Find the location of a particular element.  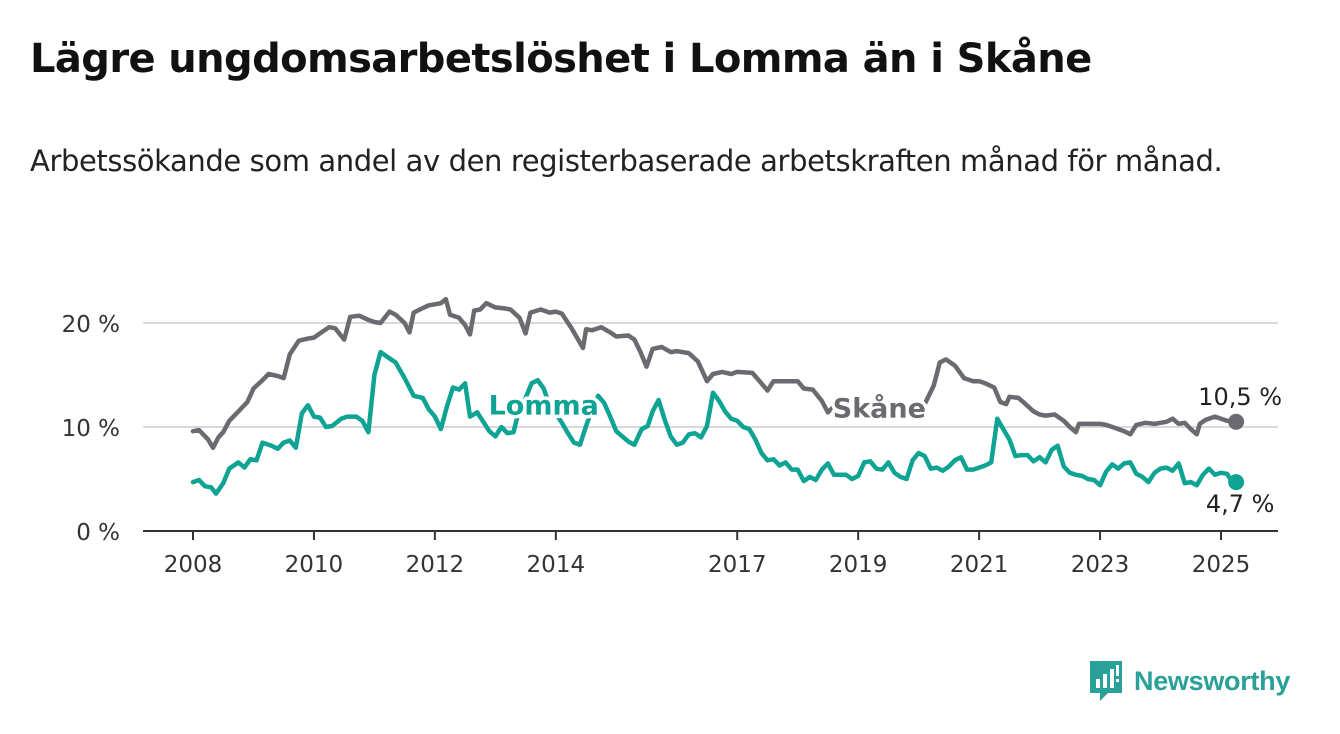

x-tick-label: 2021 is located at coordinates (979, 565).